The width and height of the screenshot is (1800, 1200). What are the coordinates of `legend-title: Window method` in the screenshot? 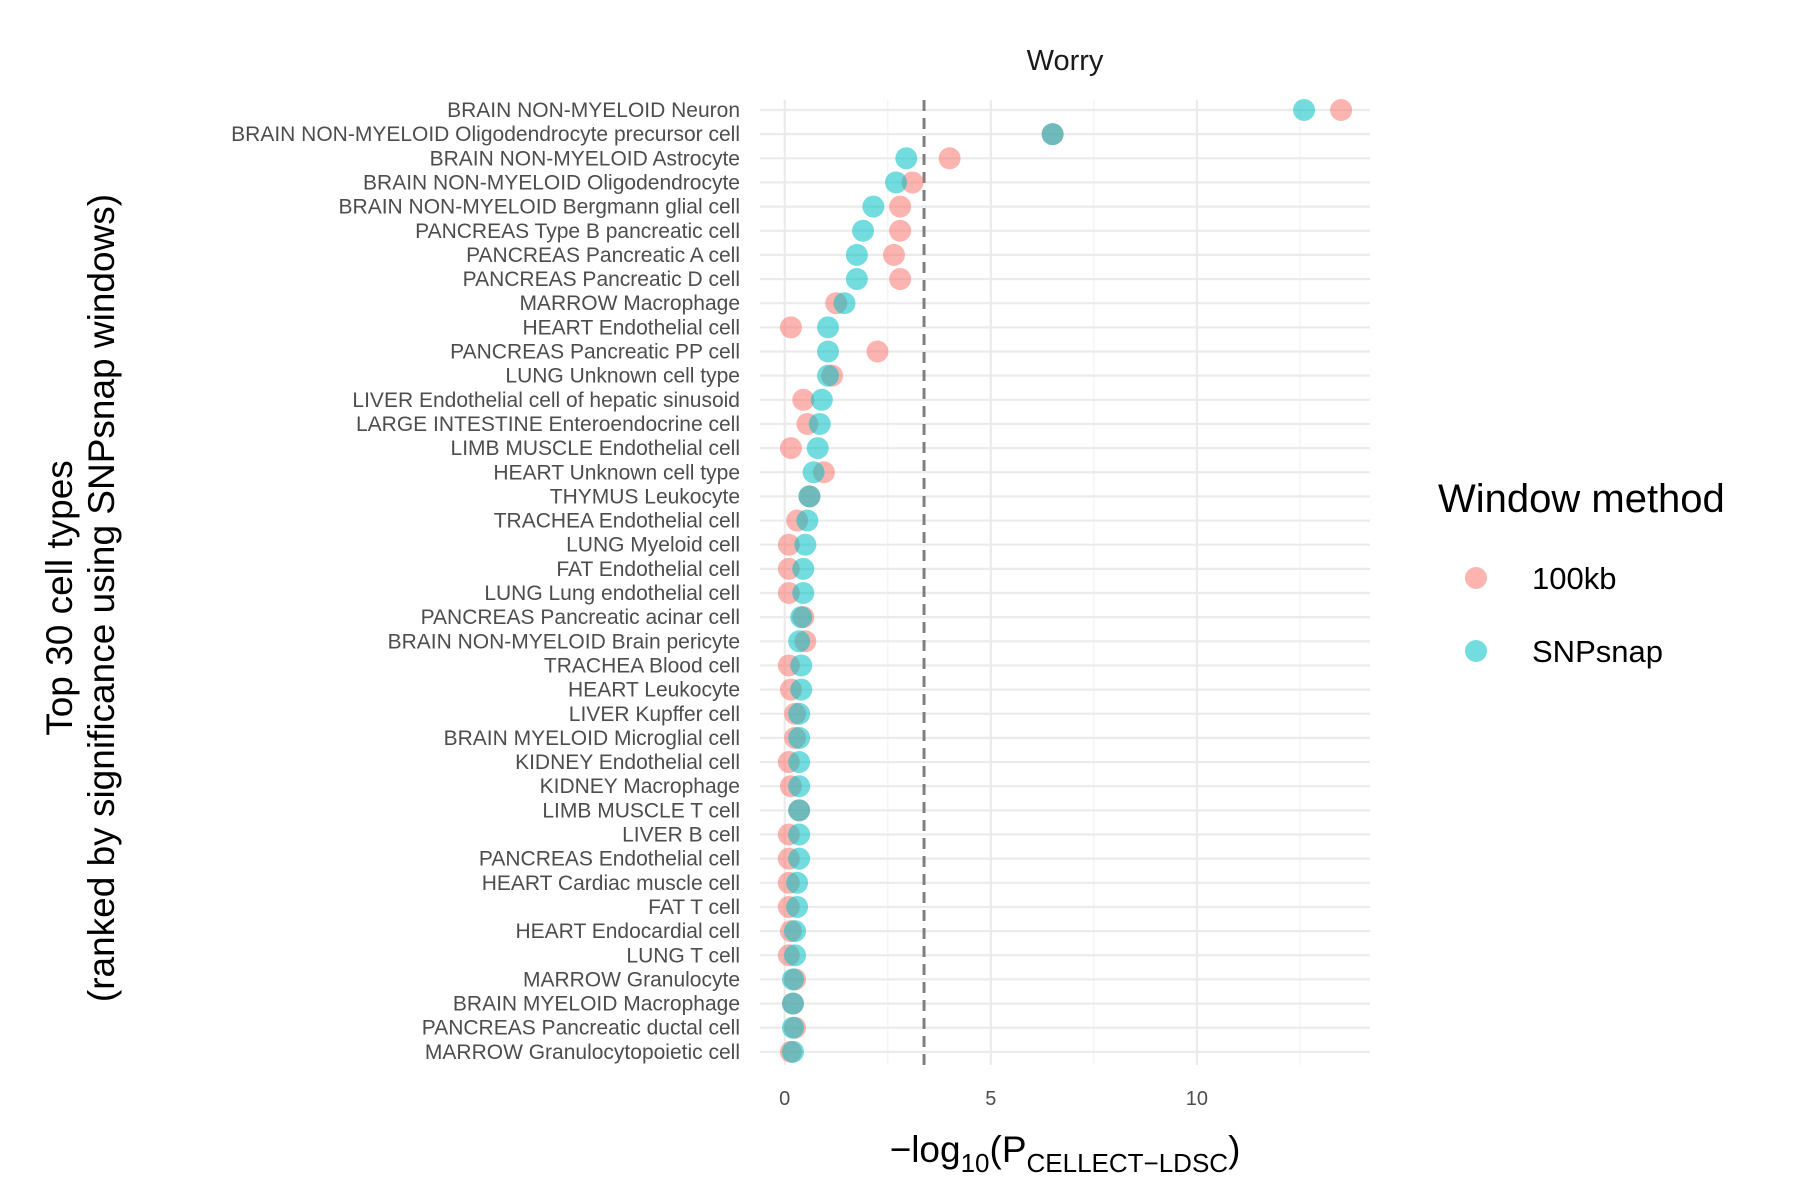 It's located at (1581, 499).